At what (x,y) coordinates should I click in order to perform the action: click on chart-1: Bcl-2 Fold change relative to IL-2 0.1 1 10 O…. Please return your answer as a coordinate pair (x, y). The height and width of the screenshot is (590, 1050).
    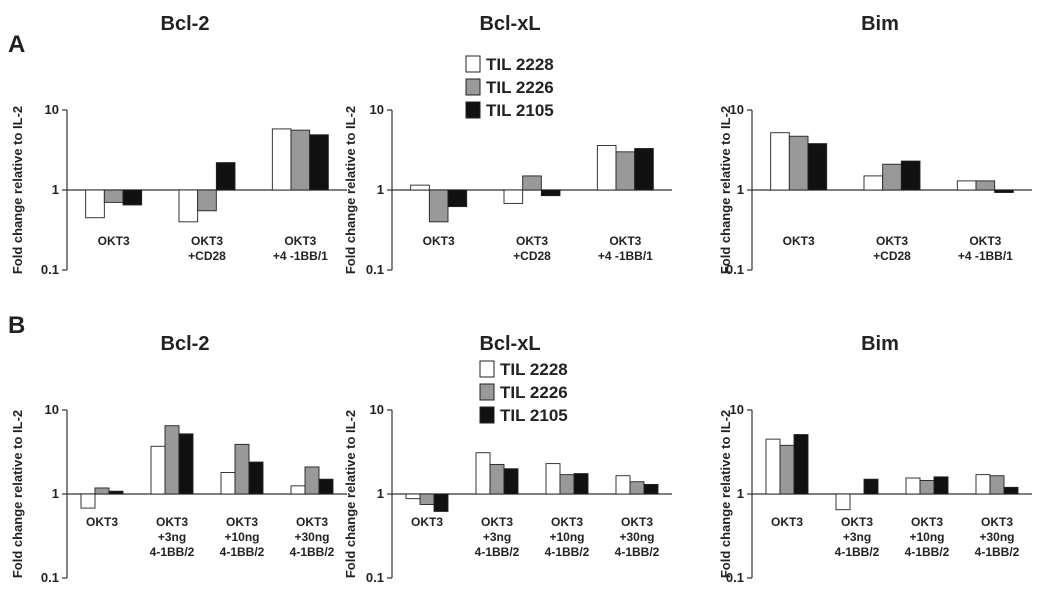
    Looking at the image, I should click on (178, 145).